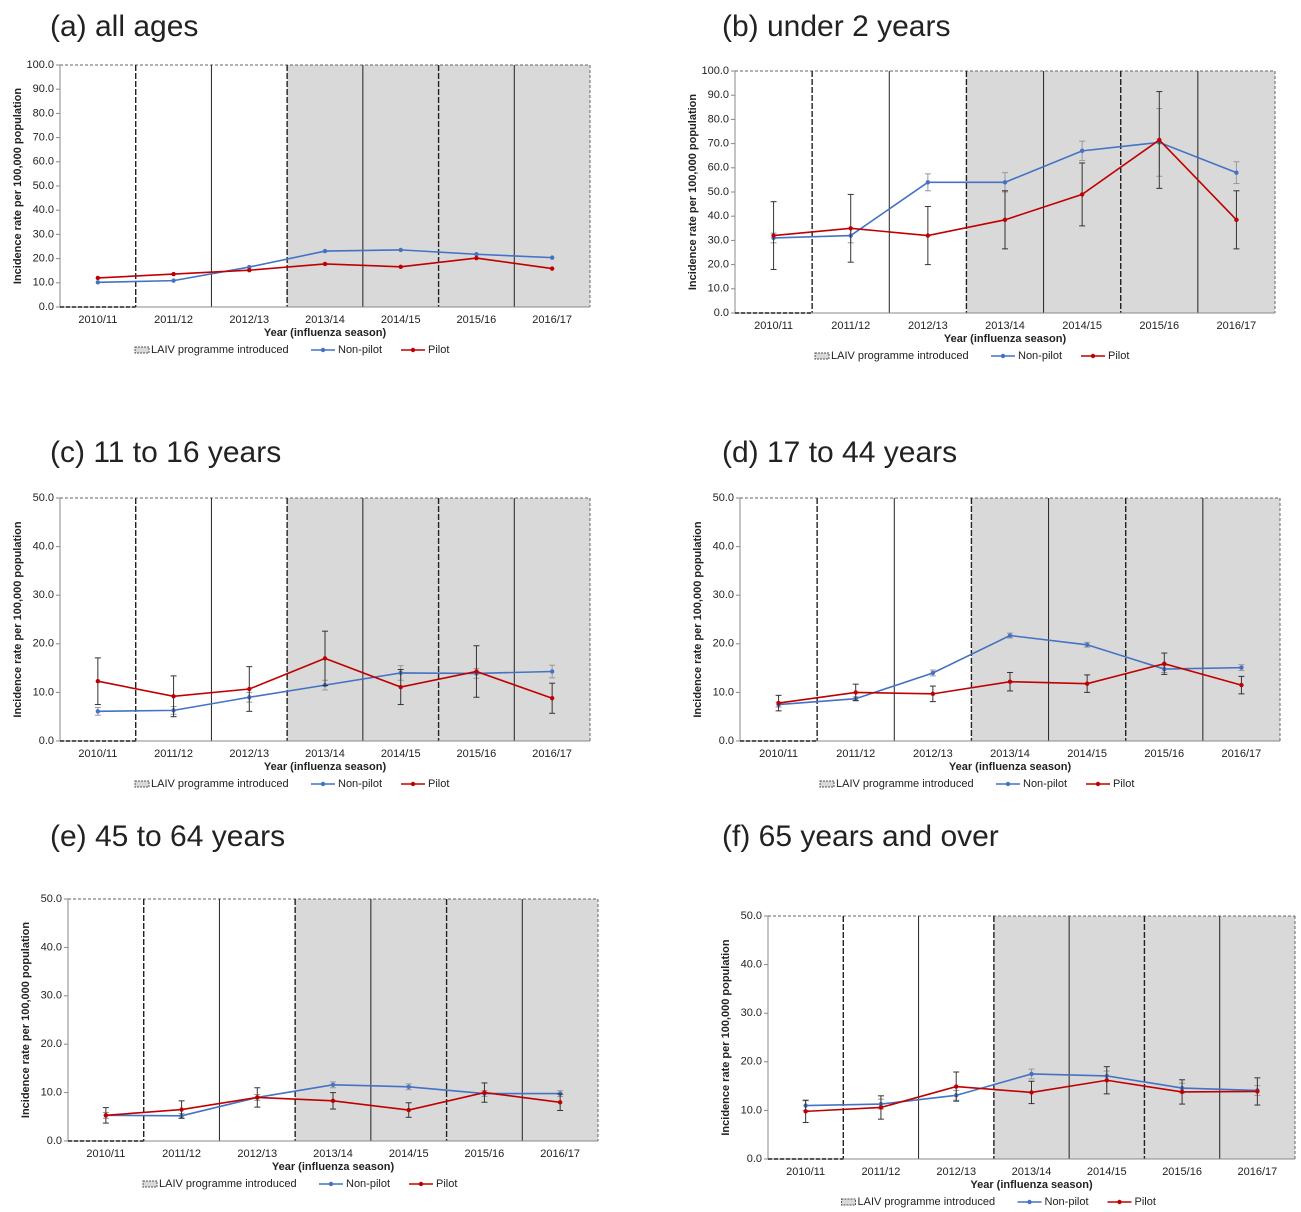 Image resolution: width=1301 pixels, height=1212 pixels. Describe the element at coordinates (718, 144) in the screenshot. I see `y-tick-label: 70.0` at that location.